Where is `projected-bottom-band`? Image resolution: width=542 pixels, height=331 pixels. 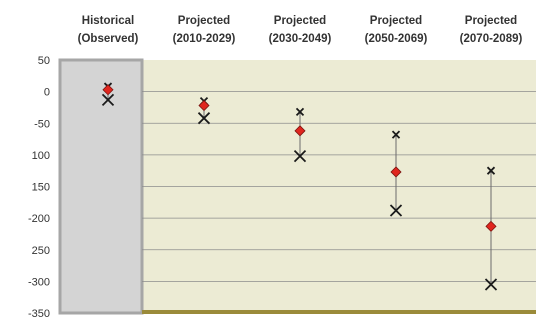 projected-bottom-band is located at coordinates (339, 312).